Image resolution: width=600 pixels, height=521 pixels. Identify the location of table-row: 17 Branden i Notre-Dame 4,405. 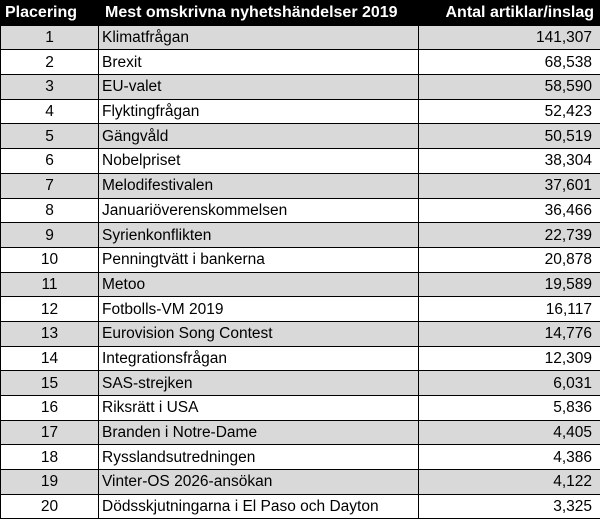
(300, 432).